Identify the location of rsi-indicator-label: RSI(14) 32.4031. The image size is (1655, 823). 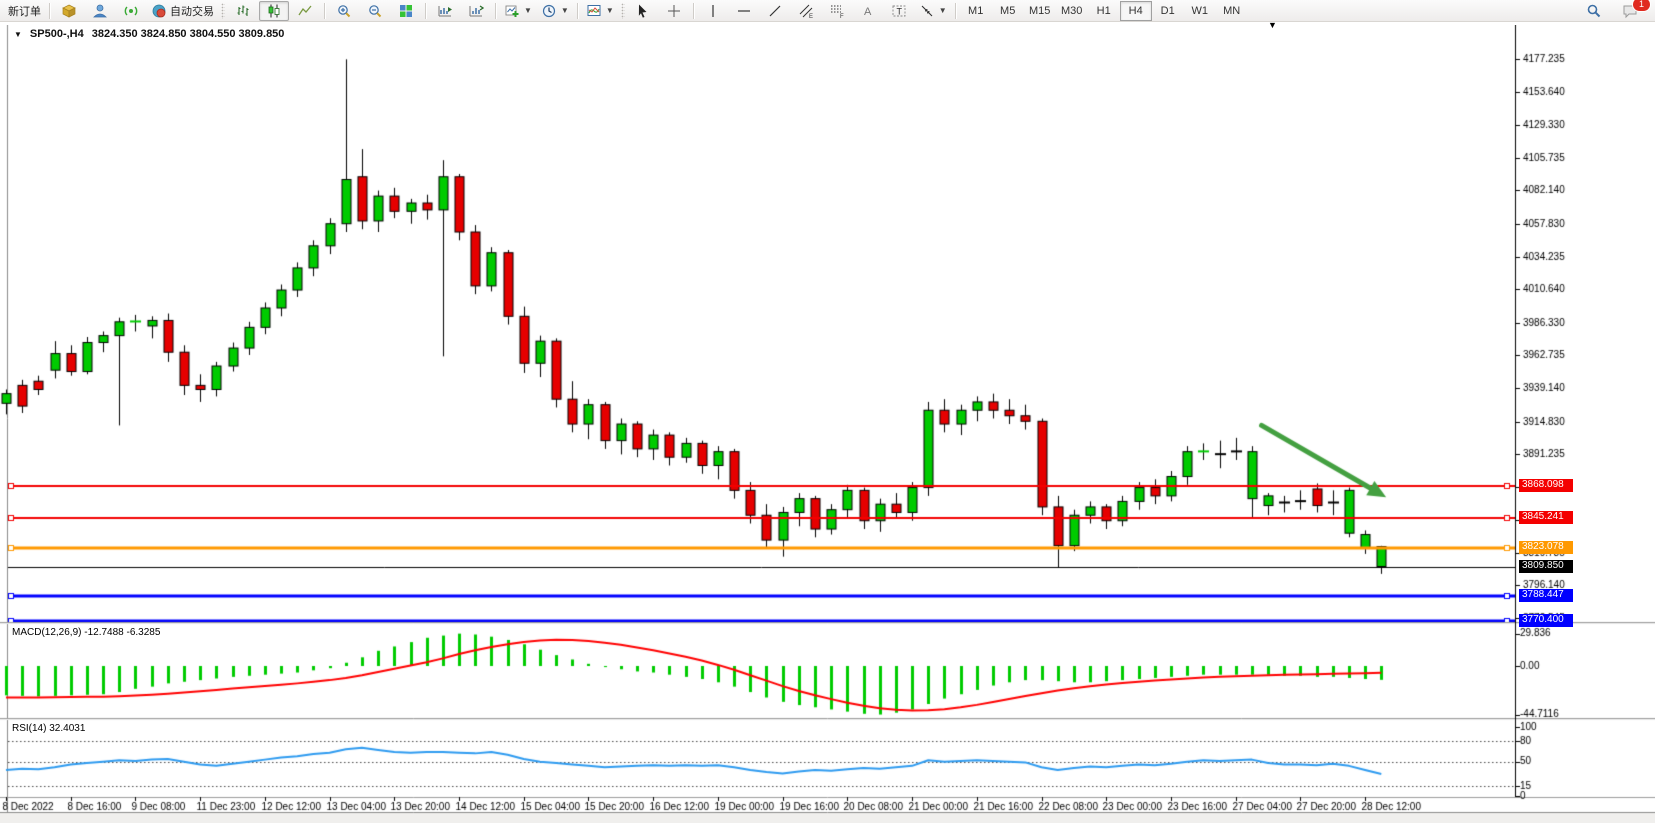
(49, 728).